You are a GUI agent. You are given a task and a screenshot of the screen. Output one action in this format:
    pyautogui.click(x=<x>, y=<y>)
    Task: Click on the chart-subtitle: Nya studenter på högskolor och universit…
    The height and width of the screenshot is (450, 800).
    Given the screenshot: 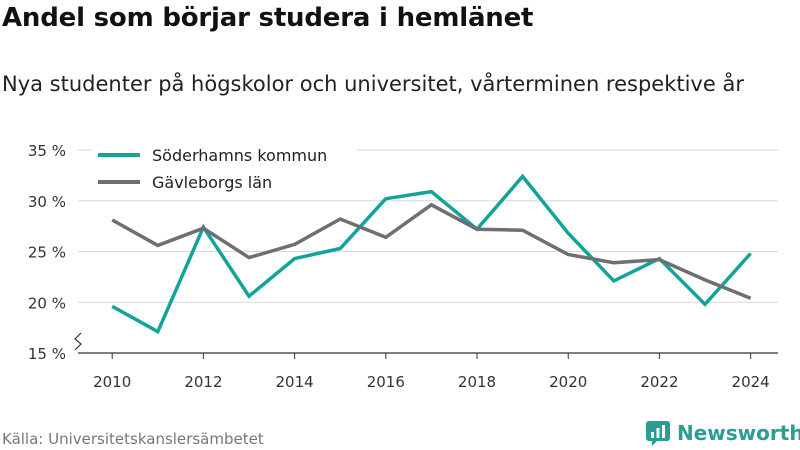 What is the action you would take?
    pyautogui.click(x=373, y=84)
    